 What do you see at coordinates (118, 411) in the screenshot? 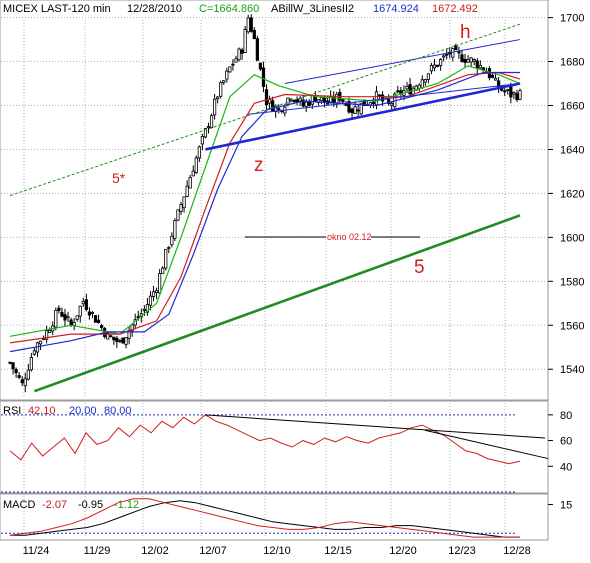
I see `rsi-high: 80.00` at bounding box center [118, 411].